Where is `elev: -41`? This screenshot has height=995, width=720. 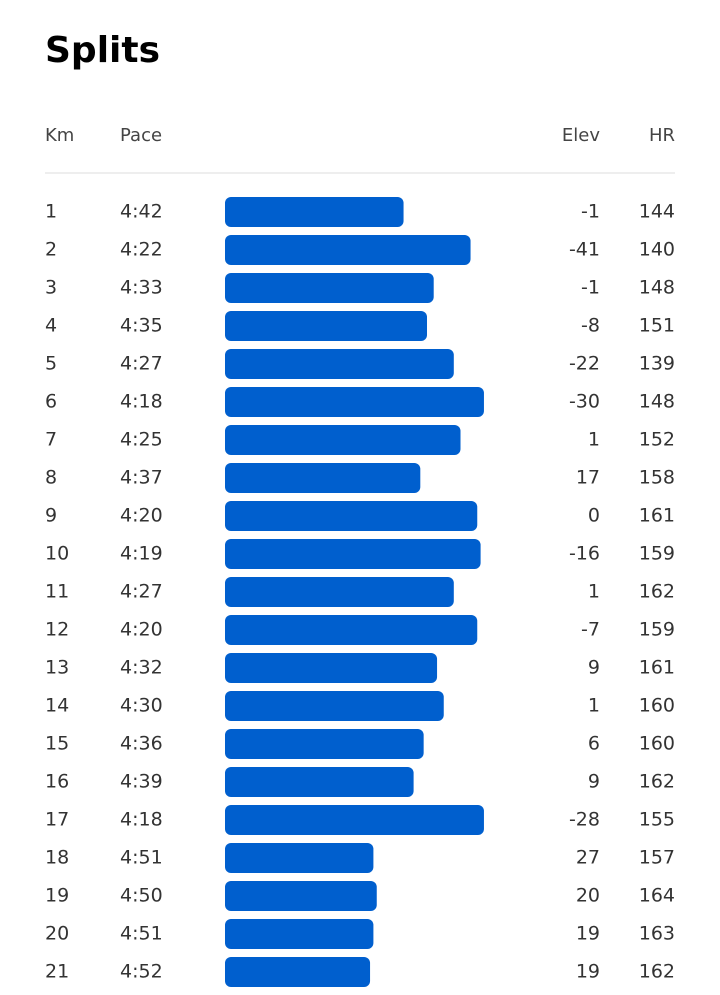 elev: -41 is located at coordinates (584, 250).